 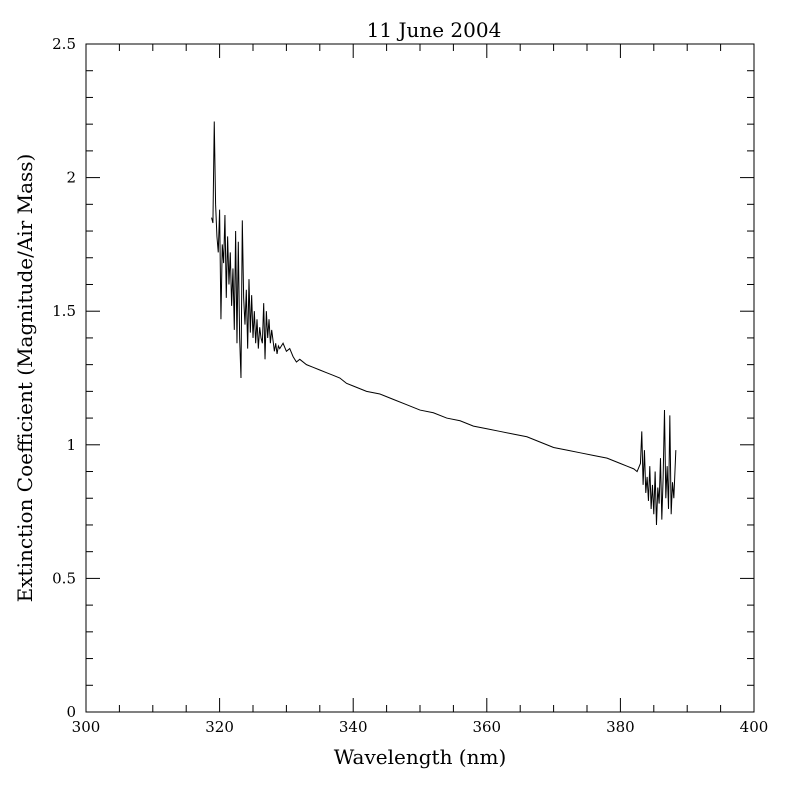 What do you see at coordinates (420, 757) in the screenshot?
I see `x-axis-label: Wavelength (nm)` at bounding box center [420, 757].